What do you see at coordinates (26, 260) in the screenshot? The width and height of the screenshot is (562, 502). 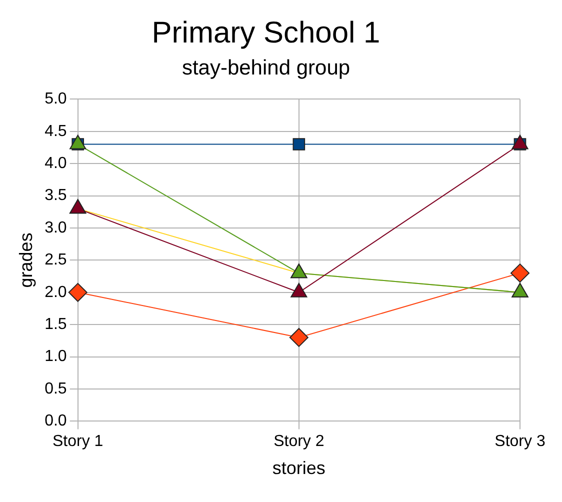 I see `y-axis-title: grades` at bounding box center [26, 260].